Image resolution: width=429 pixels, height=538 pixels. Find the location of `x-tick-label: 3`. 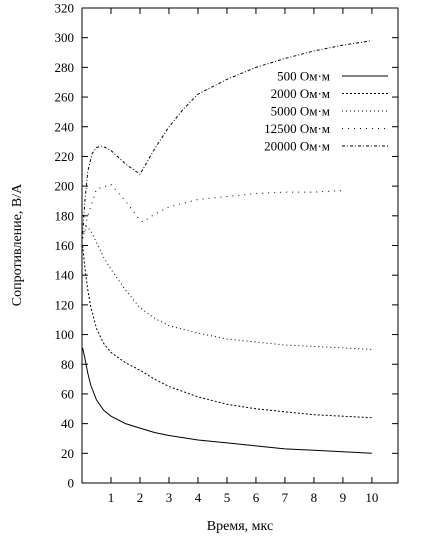

x-tick-label: 3 is located at coordinates (169, 497).